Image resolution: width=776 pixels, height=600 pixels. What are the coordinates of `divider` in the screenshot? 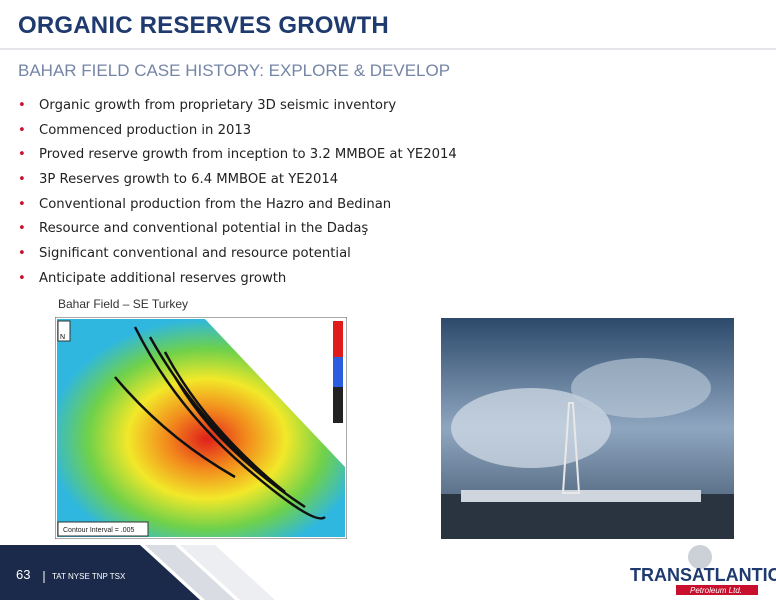 It's located at (388, 49).